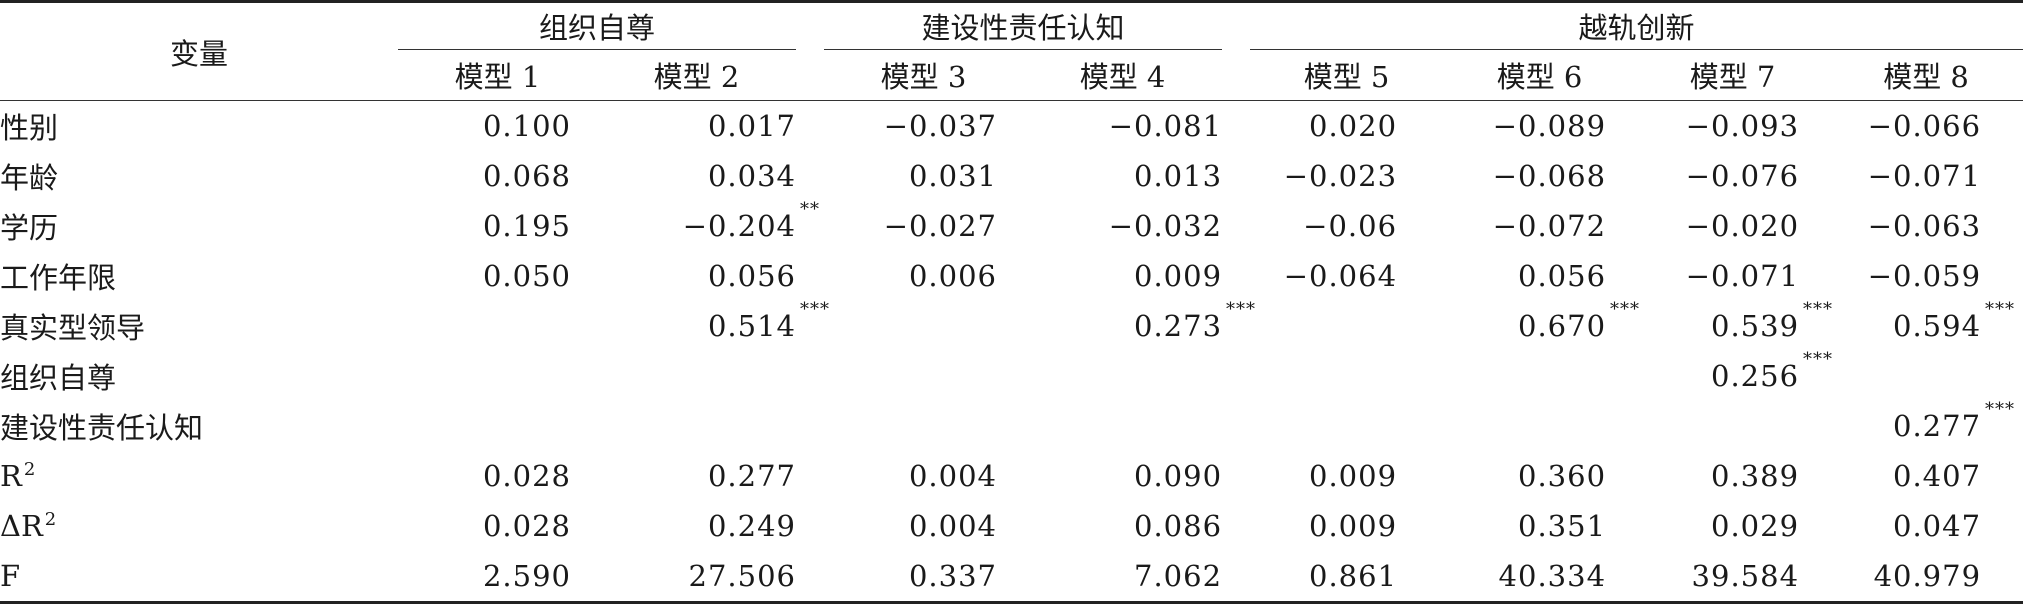 The image size is (2023, 604). I want to click on model-header-5: 模型 5, so click(1347, 75).